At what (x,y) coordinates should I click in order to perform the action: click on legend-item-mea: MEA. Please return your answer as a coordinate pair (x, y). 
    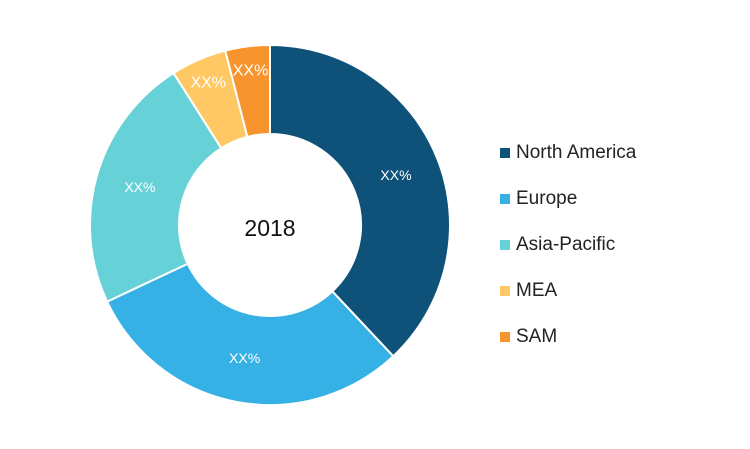
    Looking at the image, I should click on (568, 291).